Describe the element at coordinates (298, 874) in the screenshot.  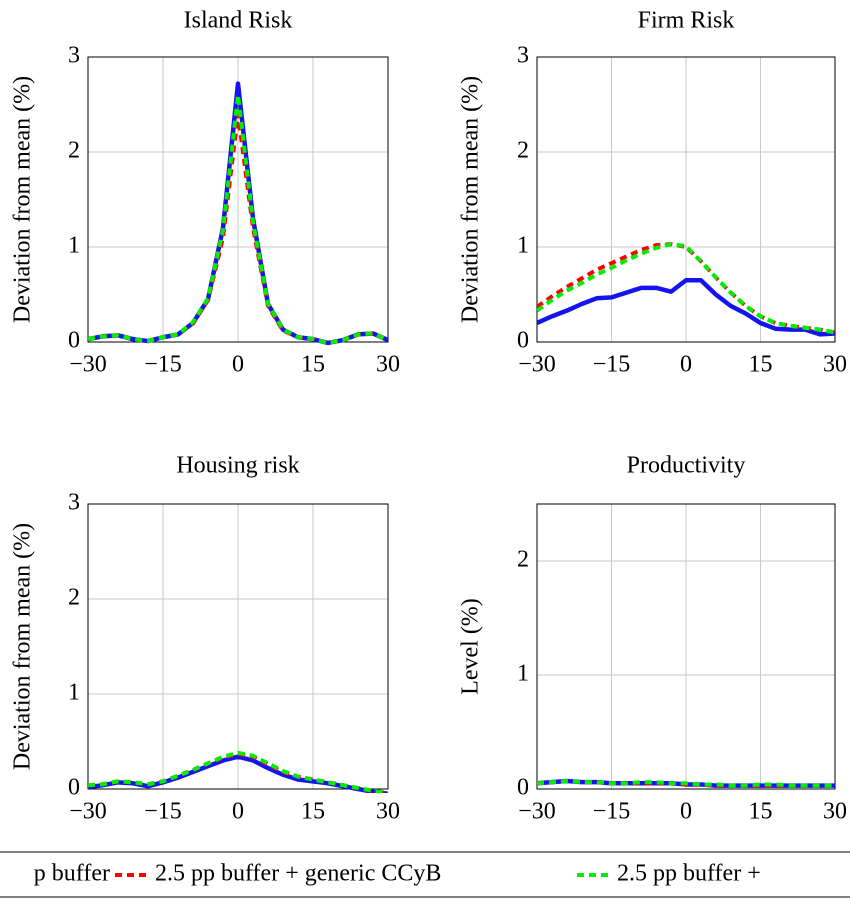
I see `legend-label: 2.5 pp buffer + generic CCyB` at that location.